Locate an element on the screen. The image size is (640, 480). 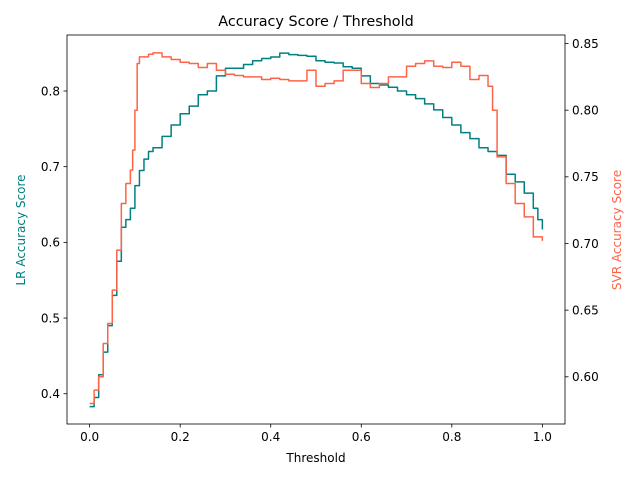
x-tick-label: 0.2 is located at coordinates (180, 437).